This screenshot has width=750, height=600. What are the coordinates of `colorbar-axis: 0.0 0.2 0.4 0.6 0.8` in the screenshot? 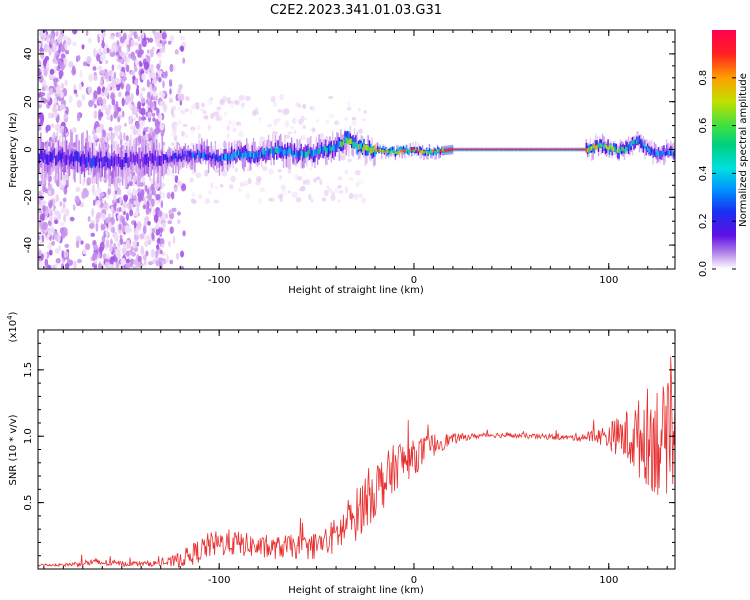 It's located at (717, 173).